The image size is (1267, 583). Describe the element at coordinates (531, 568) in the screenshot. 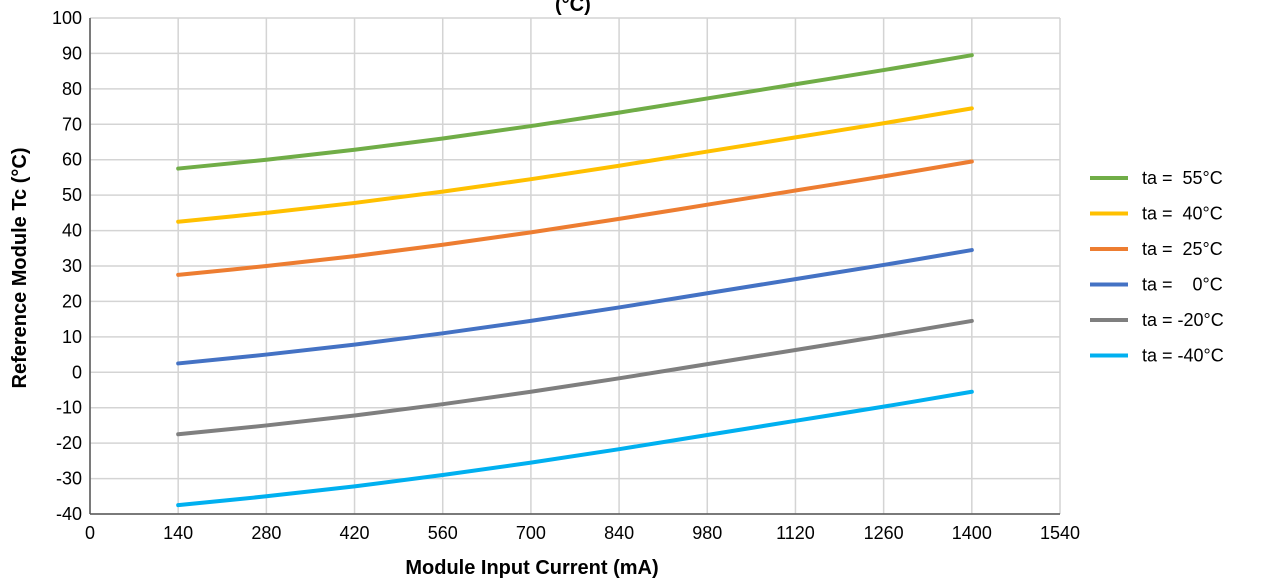

I see `x-axis-title: Module Input Current (mA)` at that location.